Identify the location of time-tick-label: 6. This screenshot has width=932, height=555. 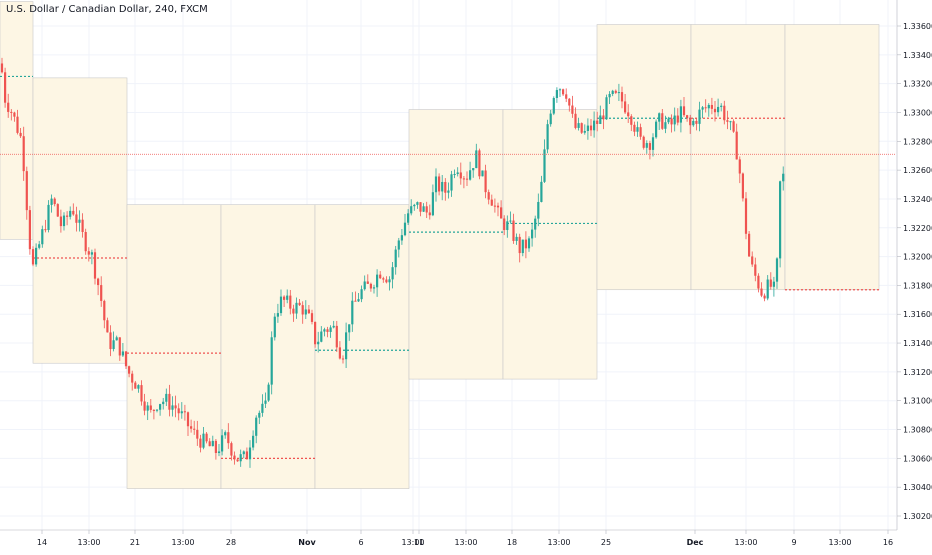
(360, 542).